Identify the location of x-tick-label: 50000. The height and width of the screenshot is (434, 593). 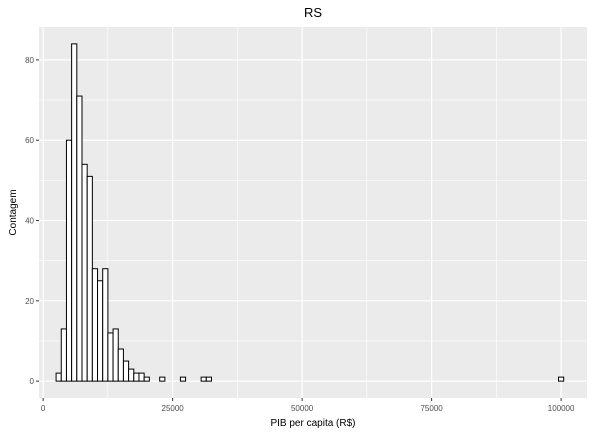
(302, 408).